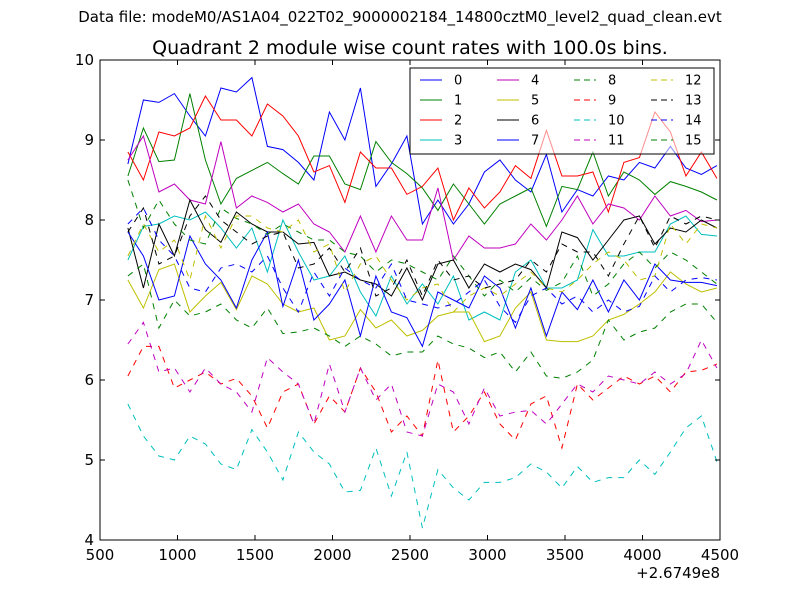 Image resolution: width=800 pixels, height=600 pixels. What do you see at coordinates (89, 460) in the screenshot?
I see `y-tick-label: 5` at bounding box center [89, 460].